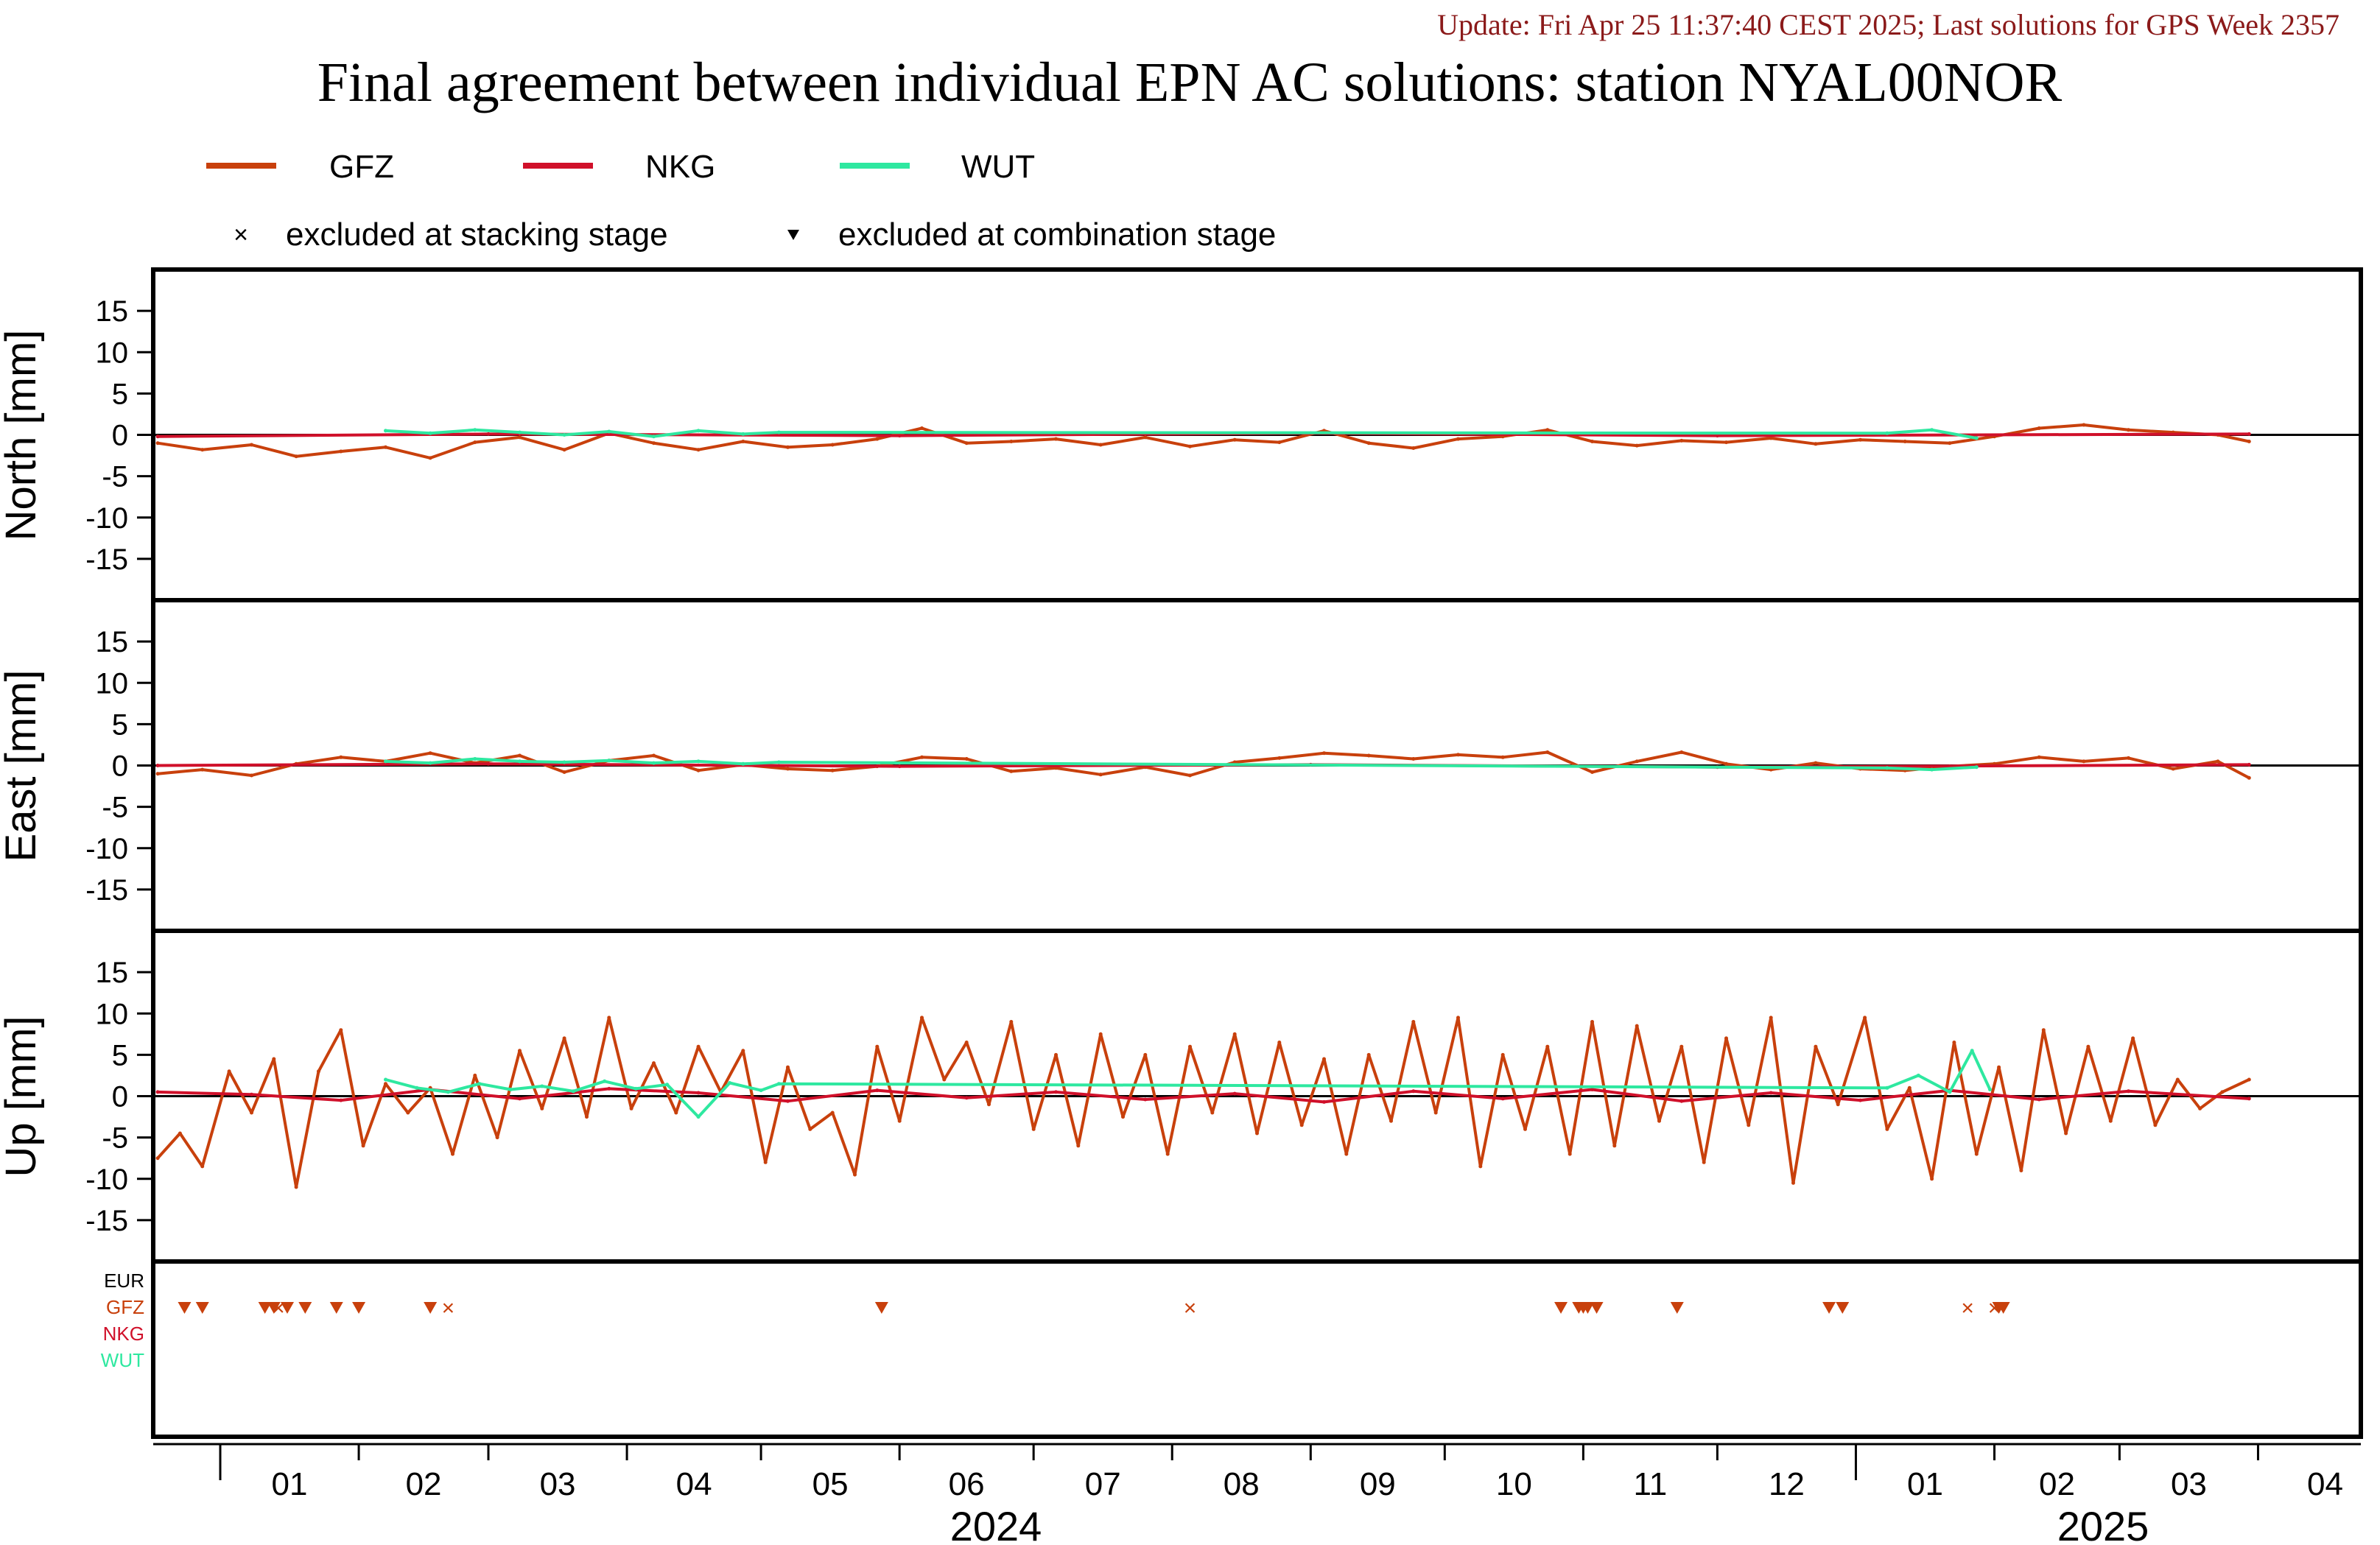 This screenshot has width=2380, height=1545. Describe the element at coordinates (1203, 1102) in the screenshot. I see `up-series-gfz` at that location.